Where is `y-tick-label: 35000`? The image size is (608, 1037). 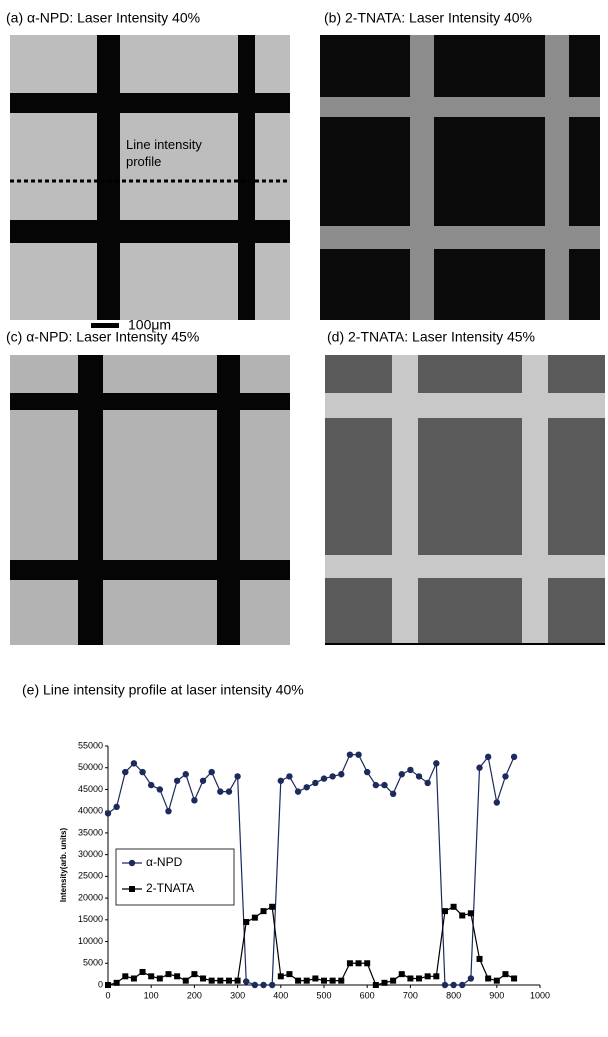 y-tick-label: 35000 is located at coordinates (90, 832).